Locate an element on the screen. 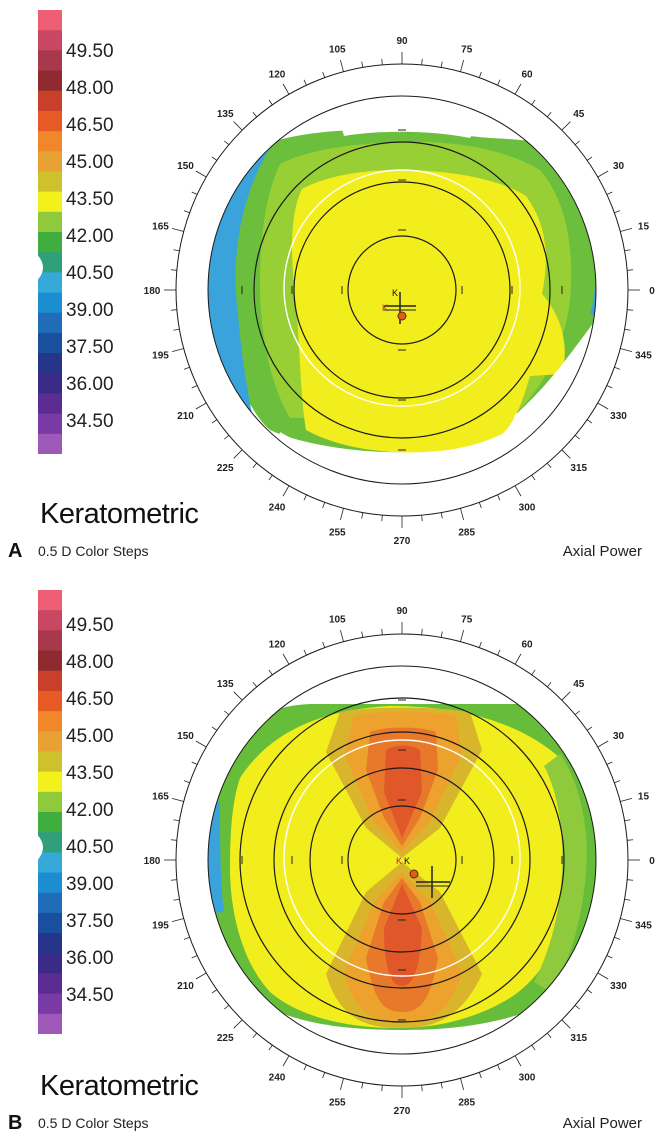 This screenshot has width=668, height=1139. degree-label: 255 is located at coordinates (337, 1102).